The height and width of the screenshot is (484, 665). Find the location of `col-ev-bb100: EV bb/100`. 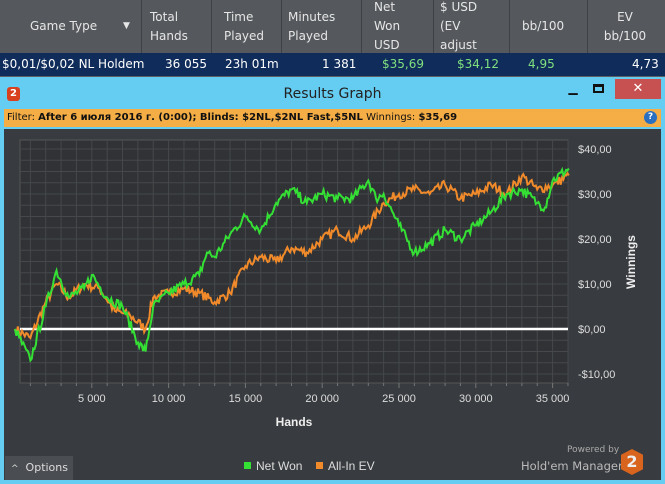

col-ev-bb100: EV bb/100 is located at coordinates (625, 26).